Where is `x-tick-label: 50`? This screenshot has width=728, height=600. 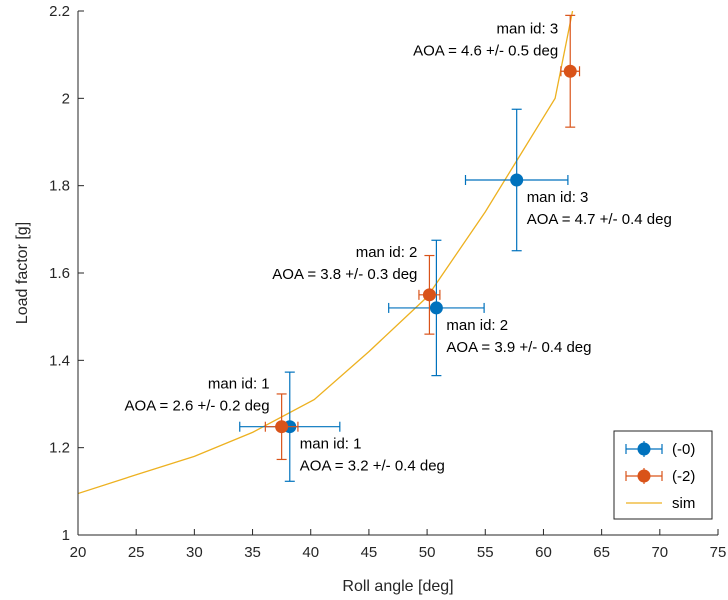
x-tick-label: 50 is located at coordinates (427, 552).